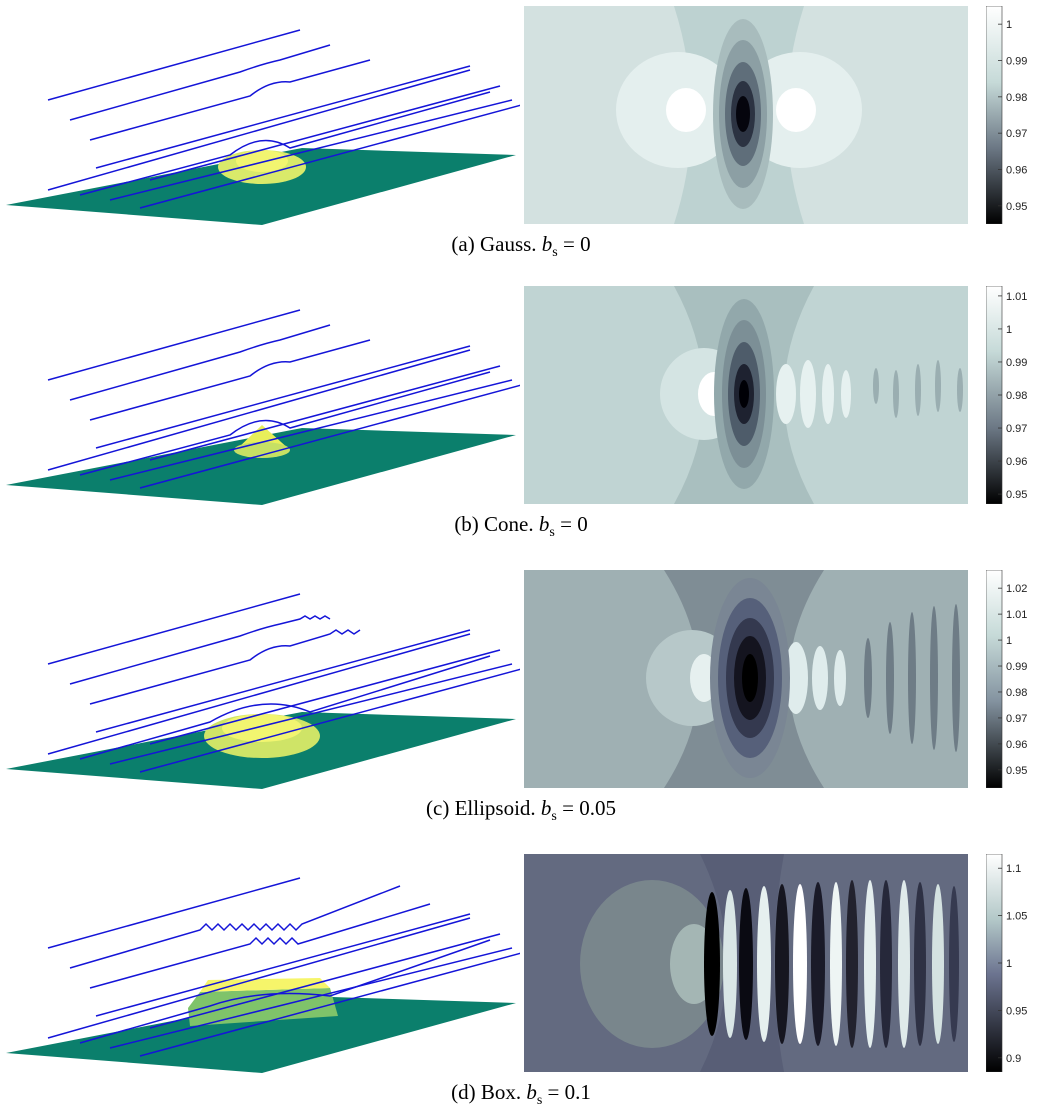  What do you see at coordinates (1016, 917) in the screenshot?
I see `colorbar-tick-label: 1.05` at bounding box center [1016, 917].